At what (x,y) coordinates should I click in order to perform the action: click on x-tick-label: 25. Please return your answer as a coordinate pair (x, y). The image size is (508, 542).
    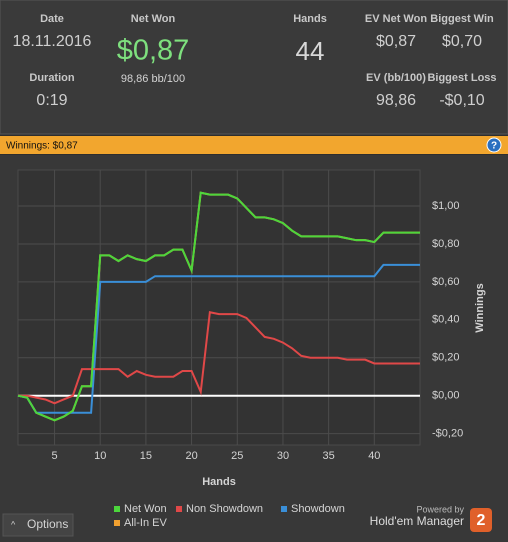
    Looking at the image, I should click on (237, 456).